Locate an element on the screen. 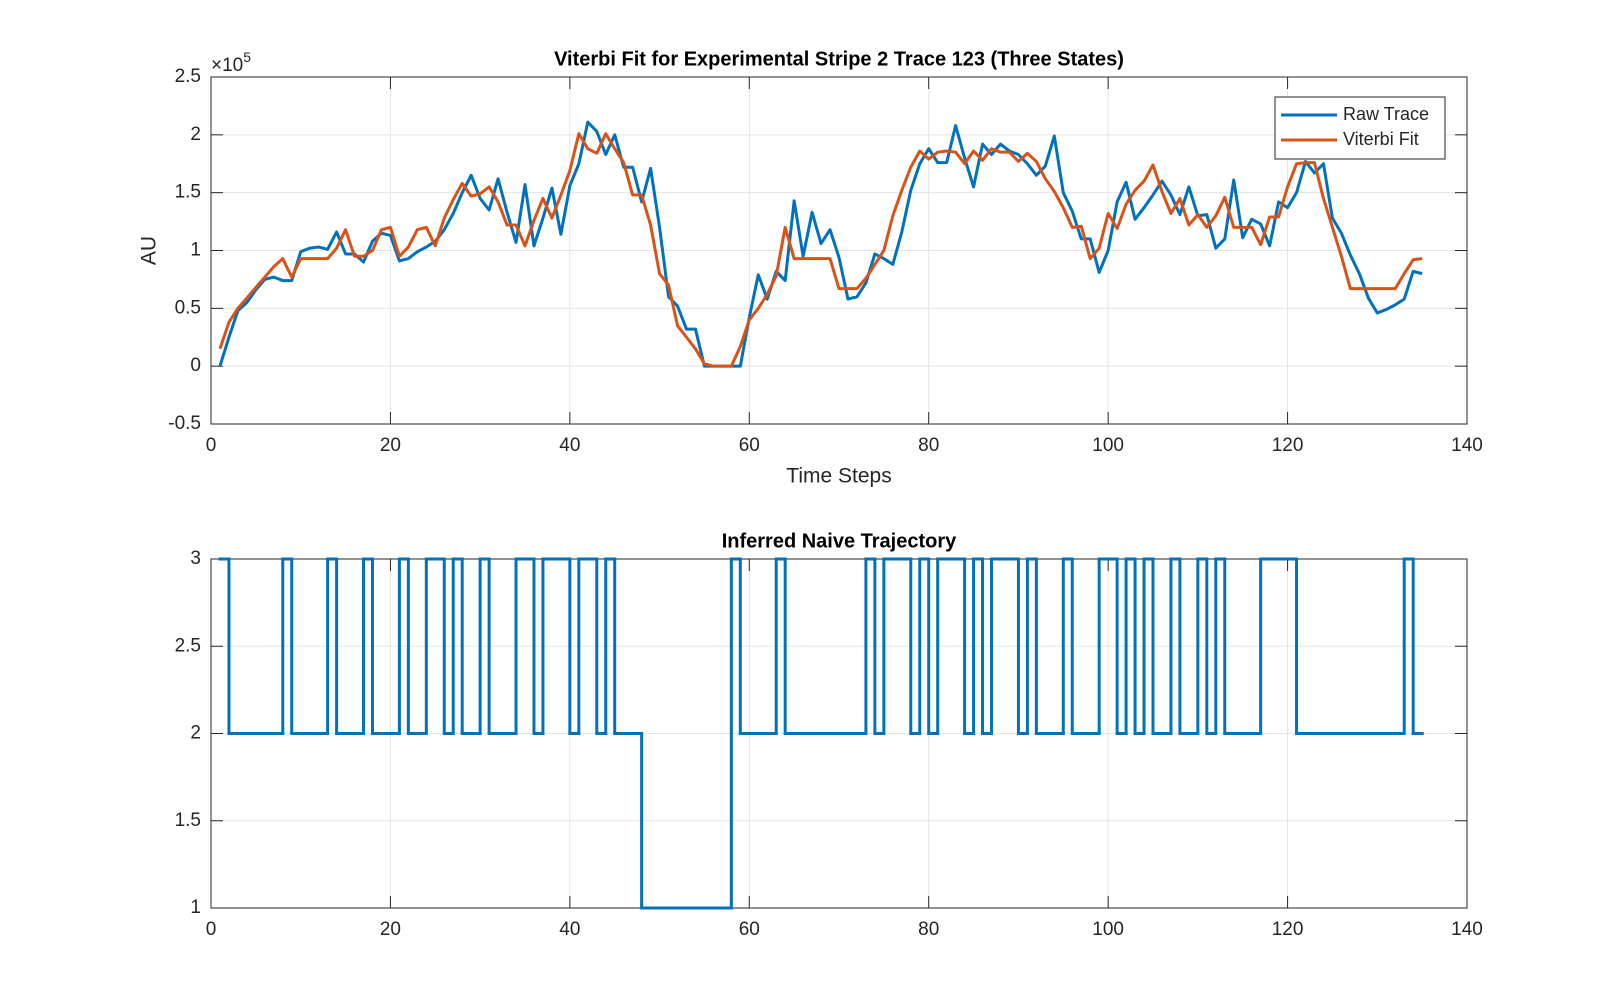  y-multiplier: ×10⁵ is located at coordinates (231, 62).